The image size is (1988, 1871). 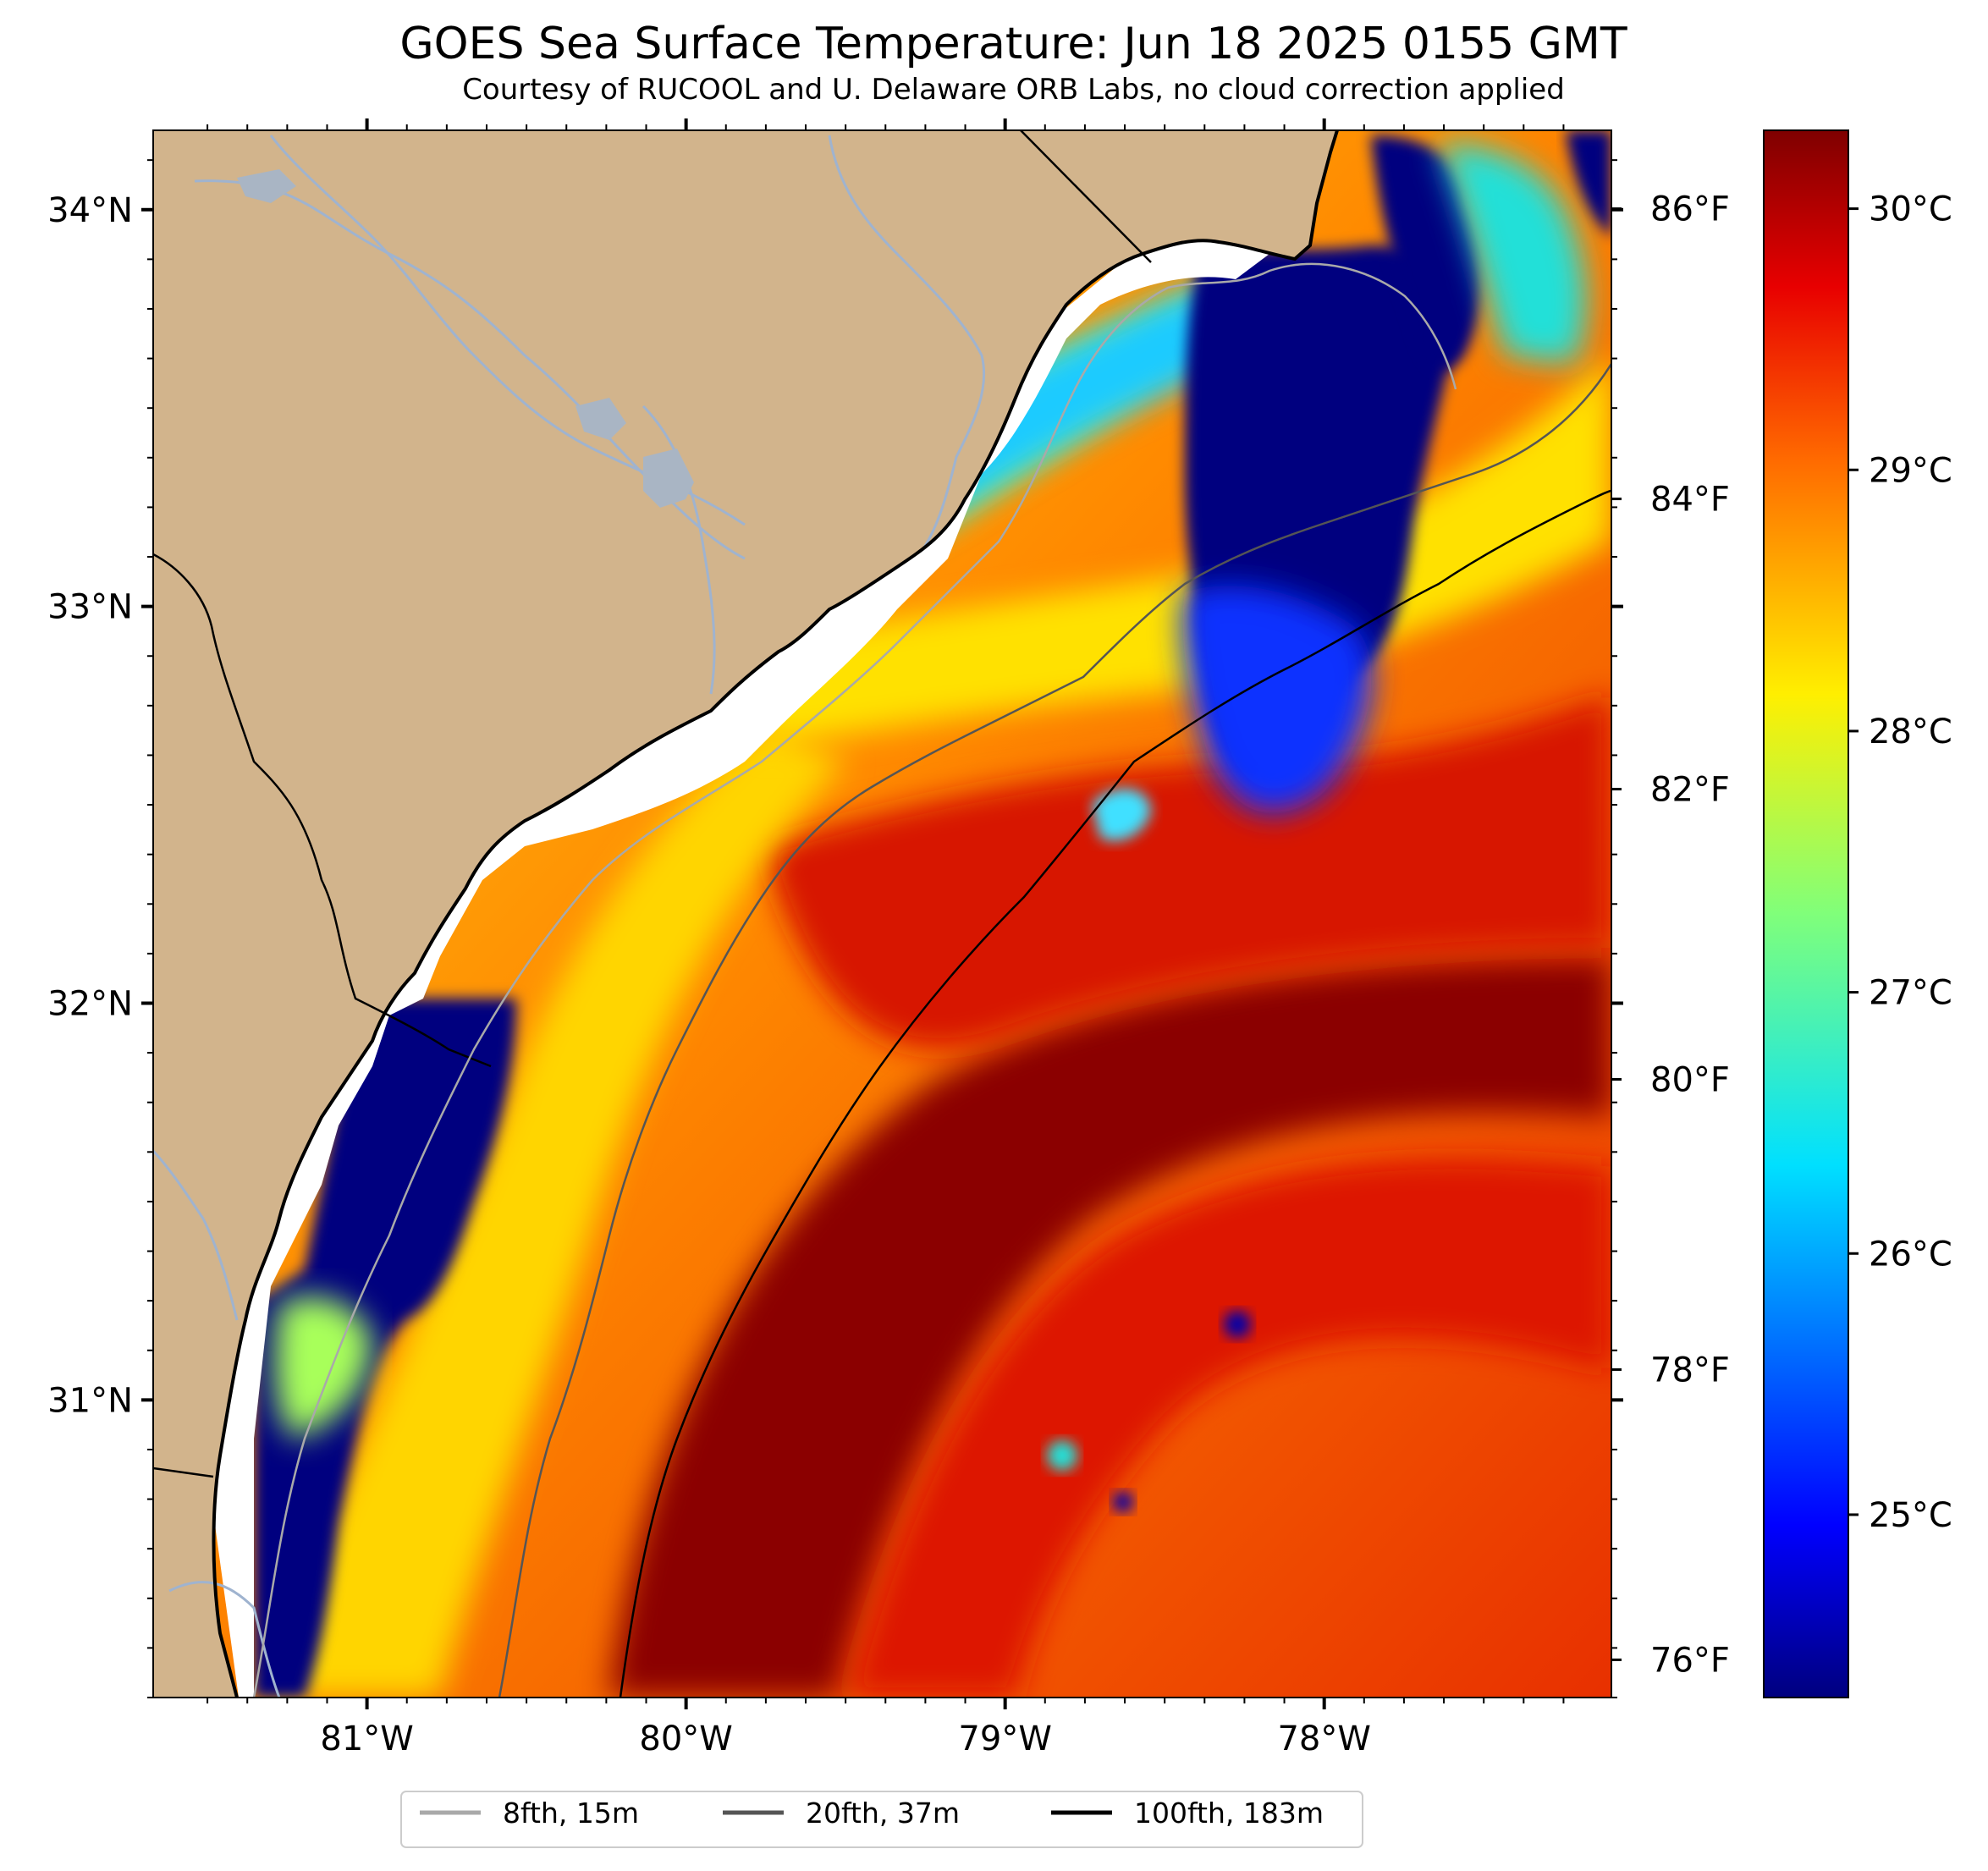 I want to click on legend: 8fth, 15m 20fth, 37m 100fth, 183m, so click(x=881, y=1820).